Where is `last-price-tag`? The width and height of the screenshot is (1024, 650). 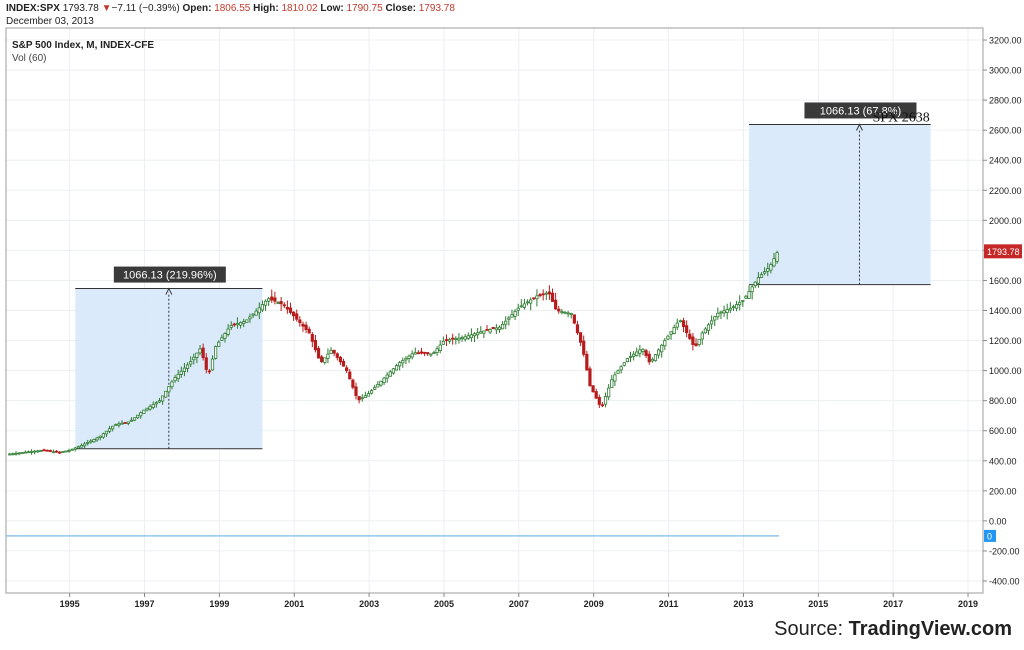 last-price-tag is located at coordinates (1003, 251).